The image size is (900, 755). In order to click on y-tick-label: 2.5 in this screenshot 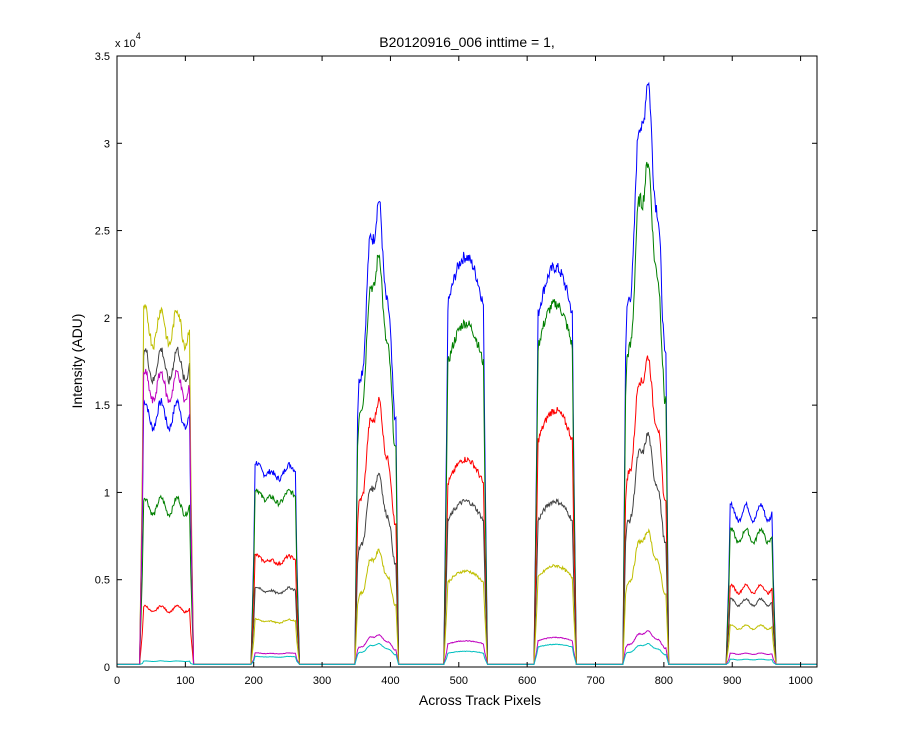, I will do `click(102, 232)`.